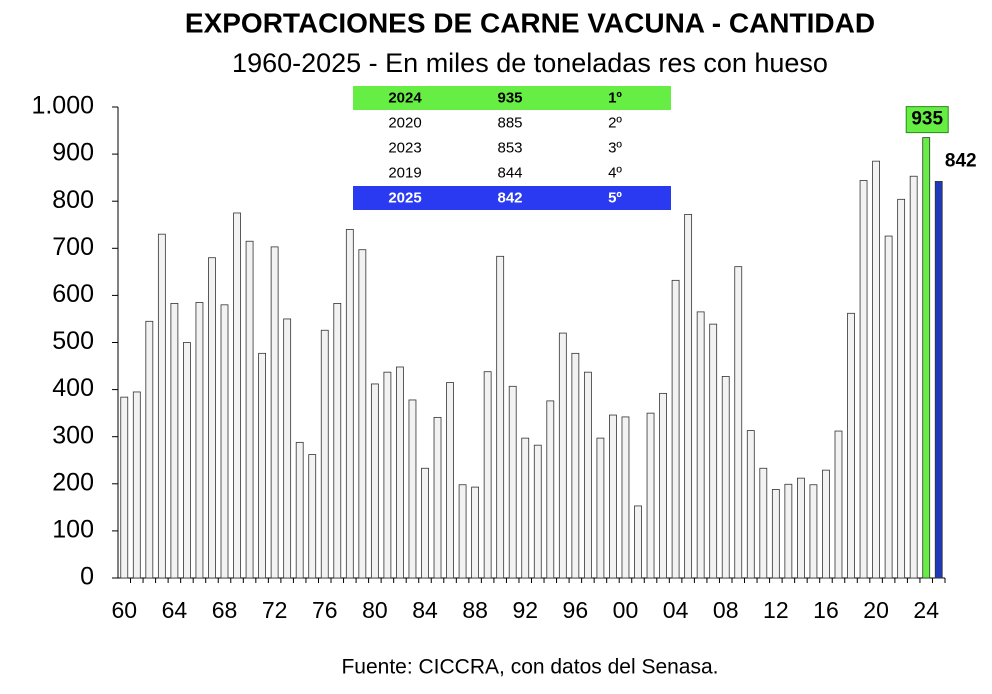  I want to click on x-tick-label: 92, so click(525, 610).